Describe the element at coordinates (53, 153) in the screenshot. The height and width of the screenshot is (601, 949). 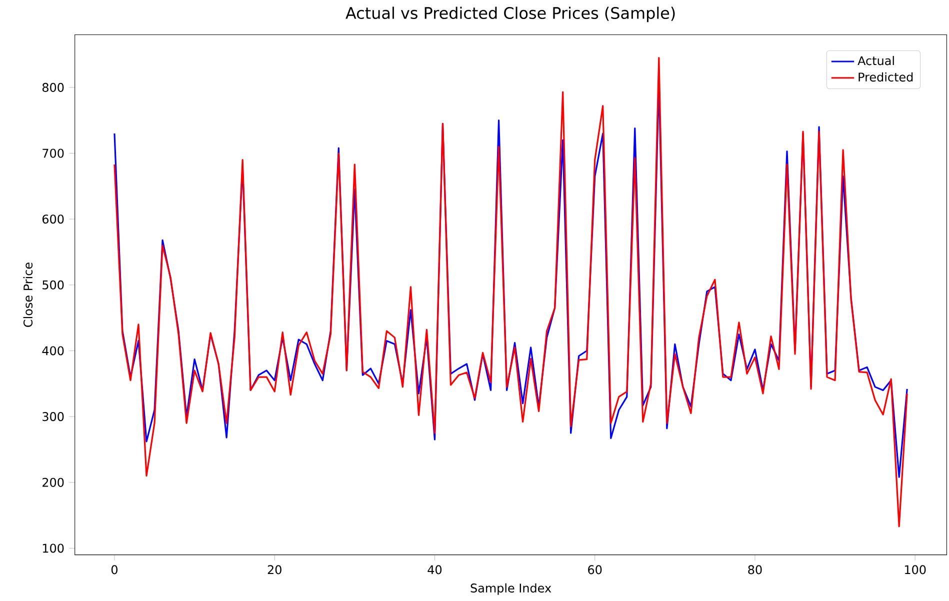
I see `y-tick-label: 700` at that location.